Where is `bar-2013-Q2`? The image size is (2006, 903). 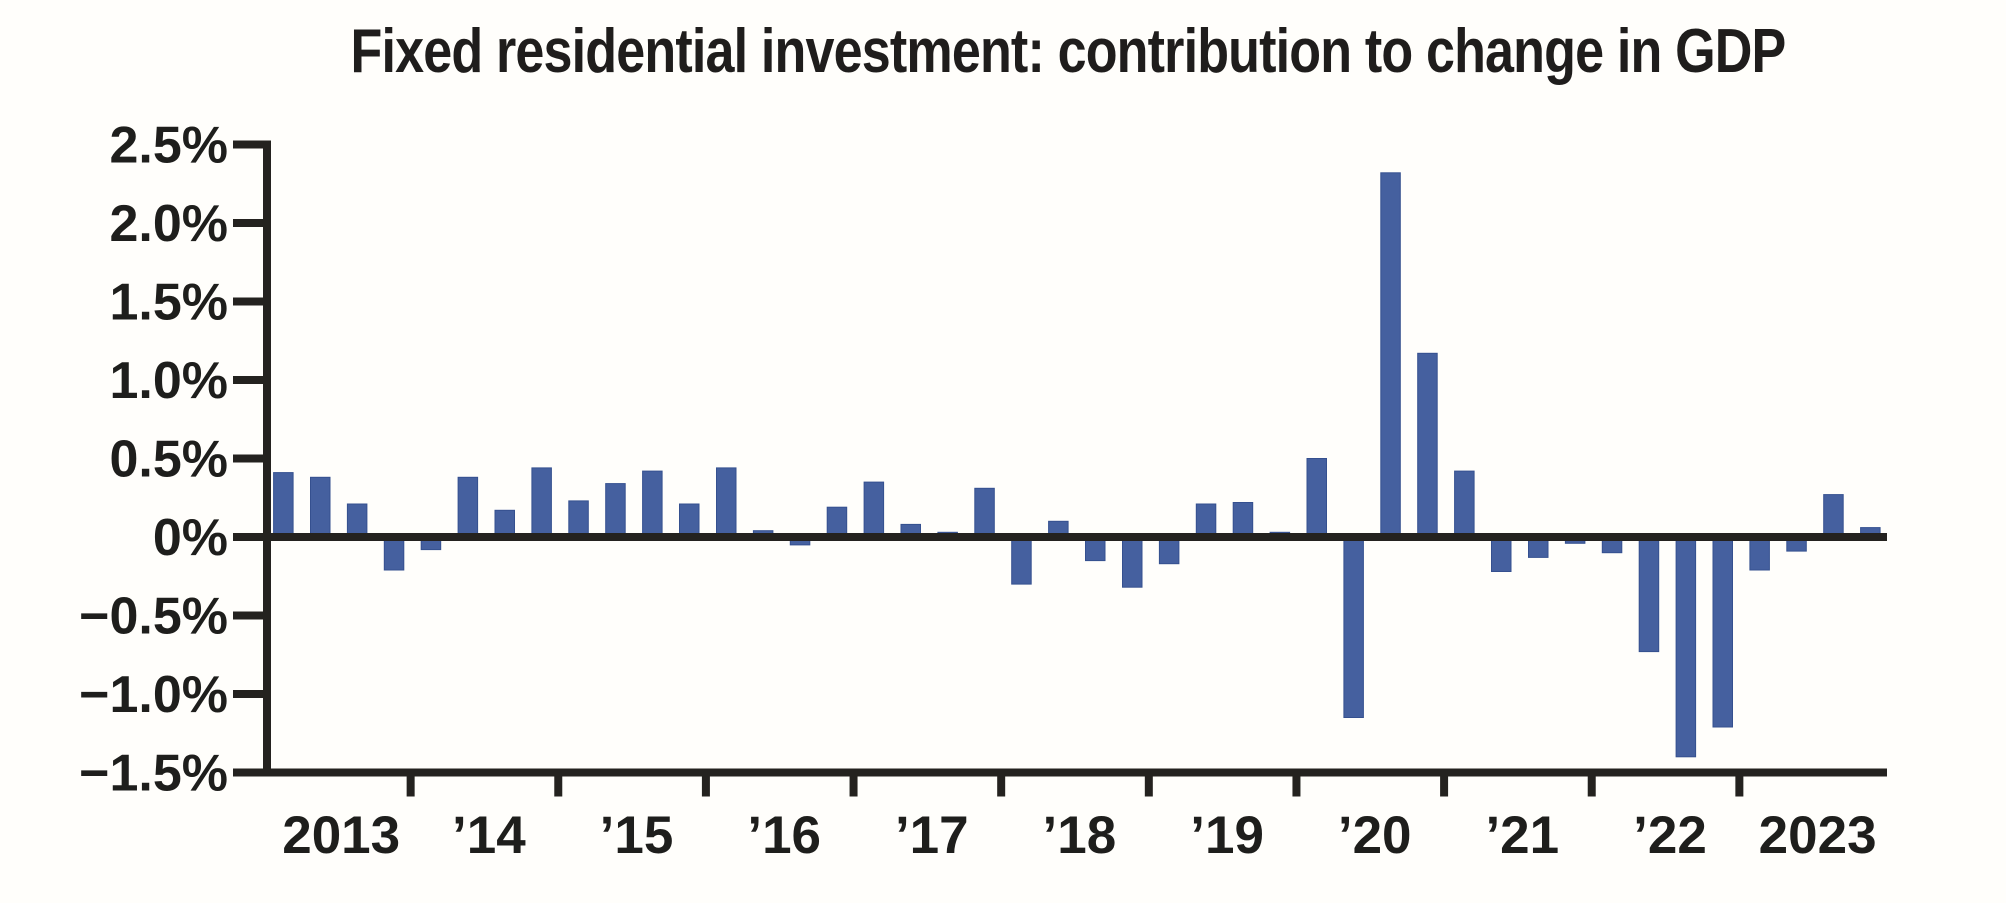
bar-2013-Q2 is located at coordinates (320, 507).